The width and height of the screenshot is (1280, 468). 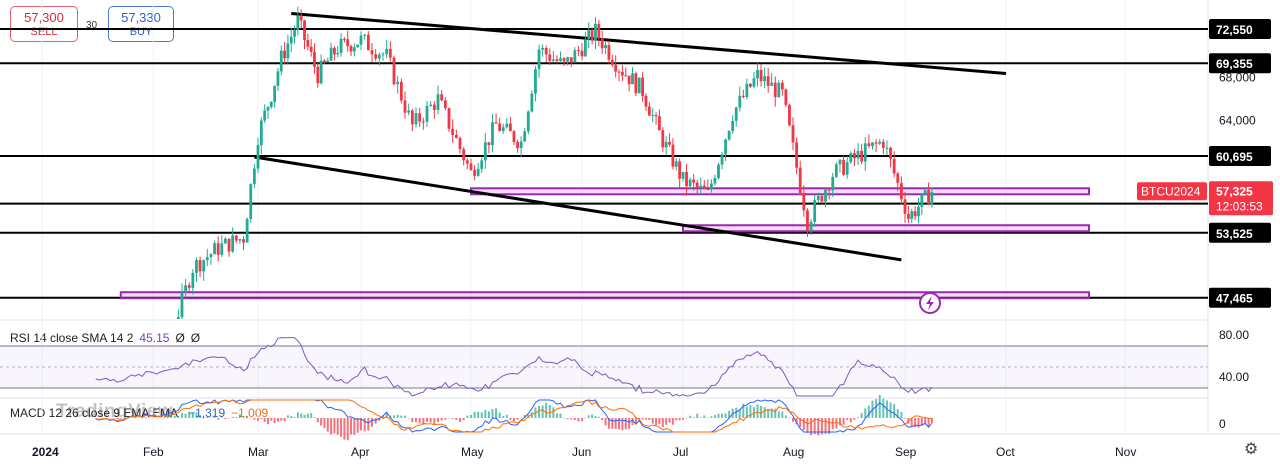 I want to click on buy-button: 57,330 BUY, so click(x=141, y=24).